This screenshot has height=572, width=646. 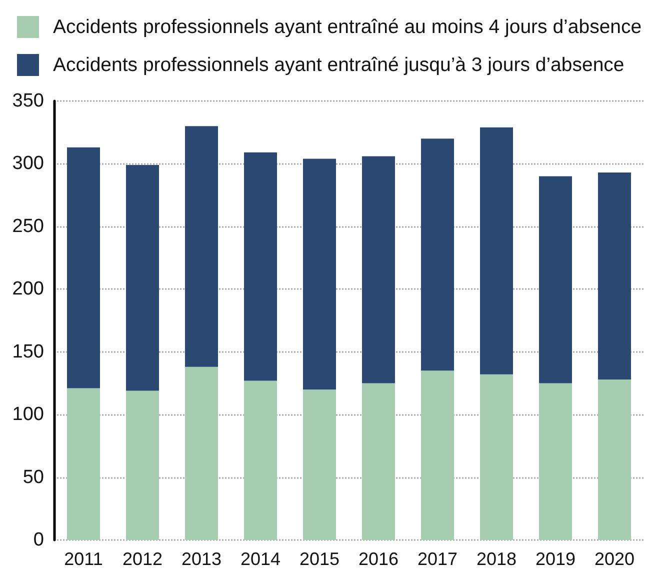 I want to click on legend-label: Accidents professionnels ayant entraîné au moins 4 jours d’absence, so click(x=347, y=27).